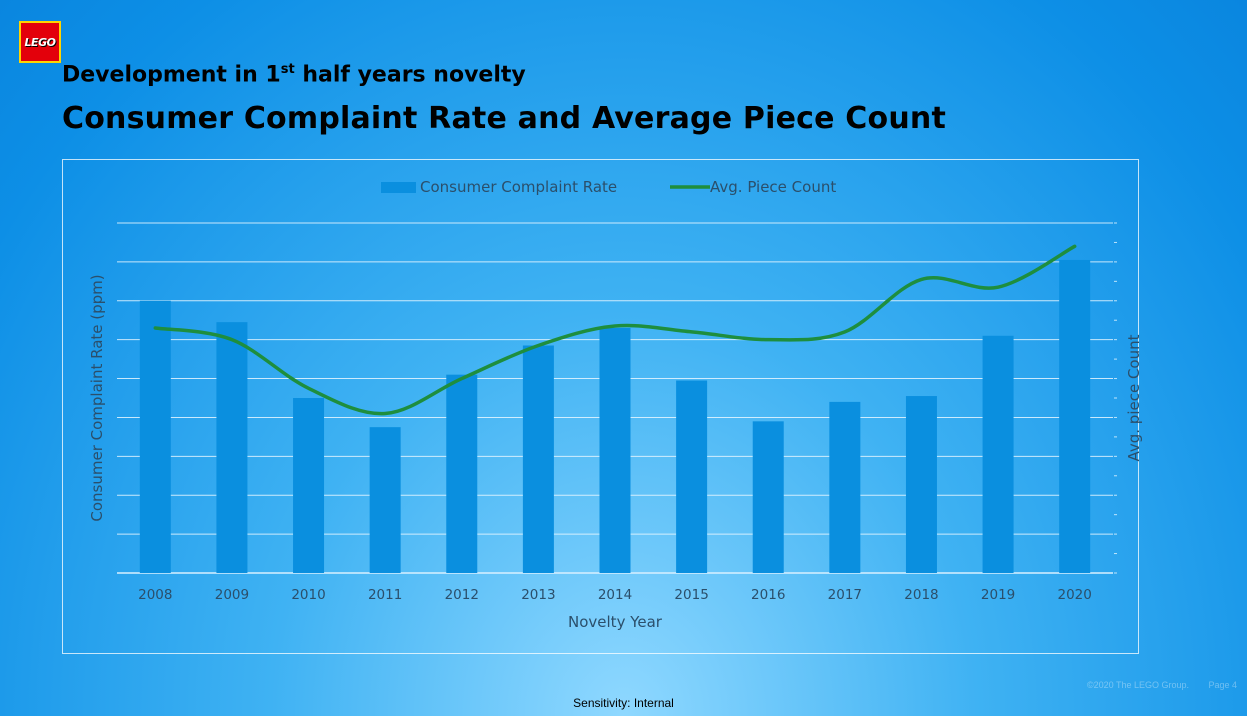 The width and height of the screenshot is (1247, 716). I want to click on legend-label-complaint-rate: Consumer Complaint Rate, so click(518, 187).